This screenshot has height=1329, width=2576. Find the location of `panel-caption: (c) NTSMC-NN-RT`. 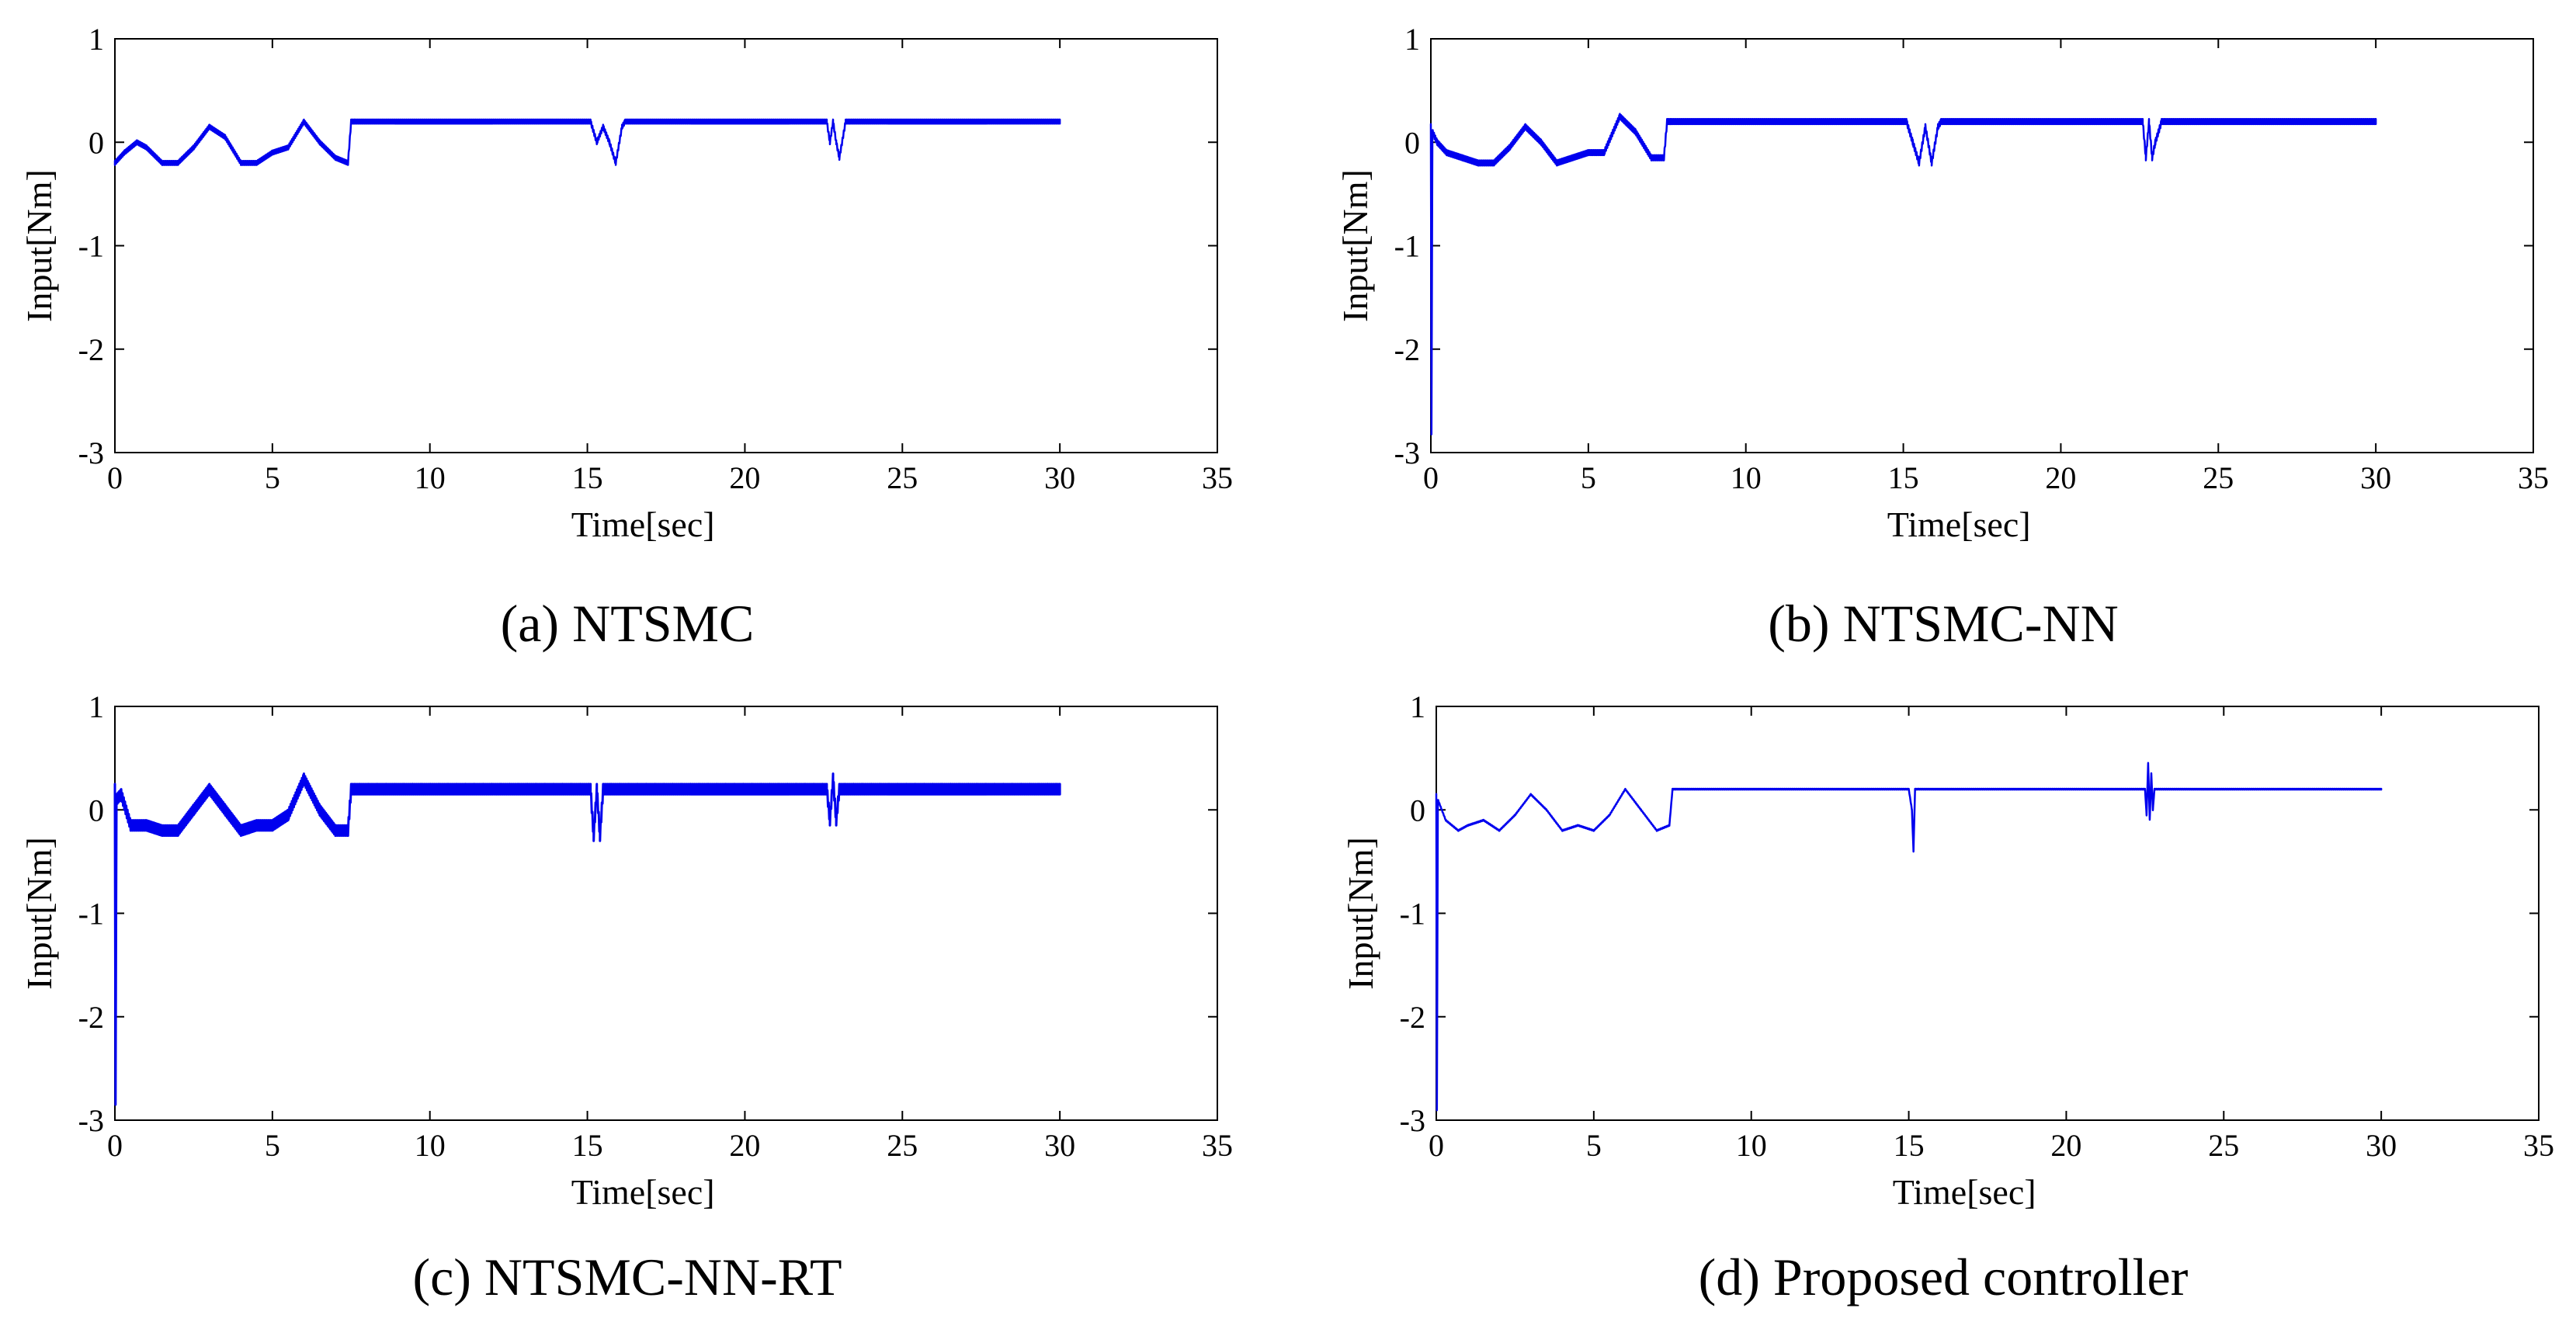

panel-caption: (c) NTSMC-NN-RT is located at coordinates (627, 1276).